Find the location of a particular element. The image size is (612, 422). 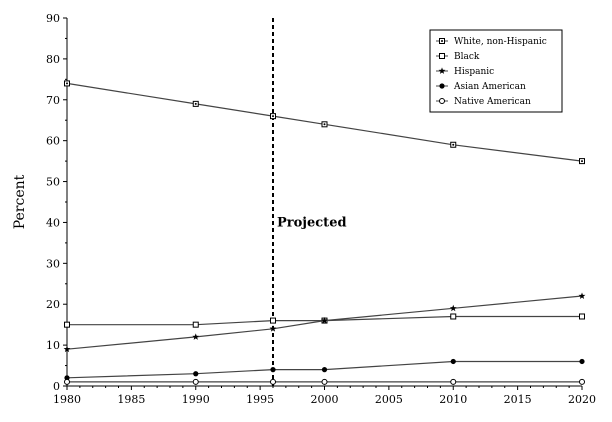

legend-label: Hispanic is located at coordinates (474, 72).